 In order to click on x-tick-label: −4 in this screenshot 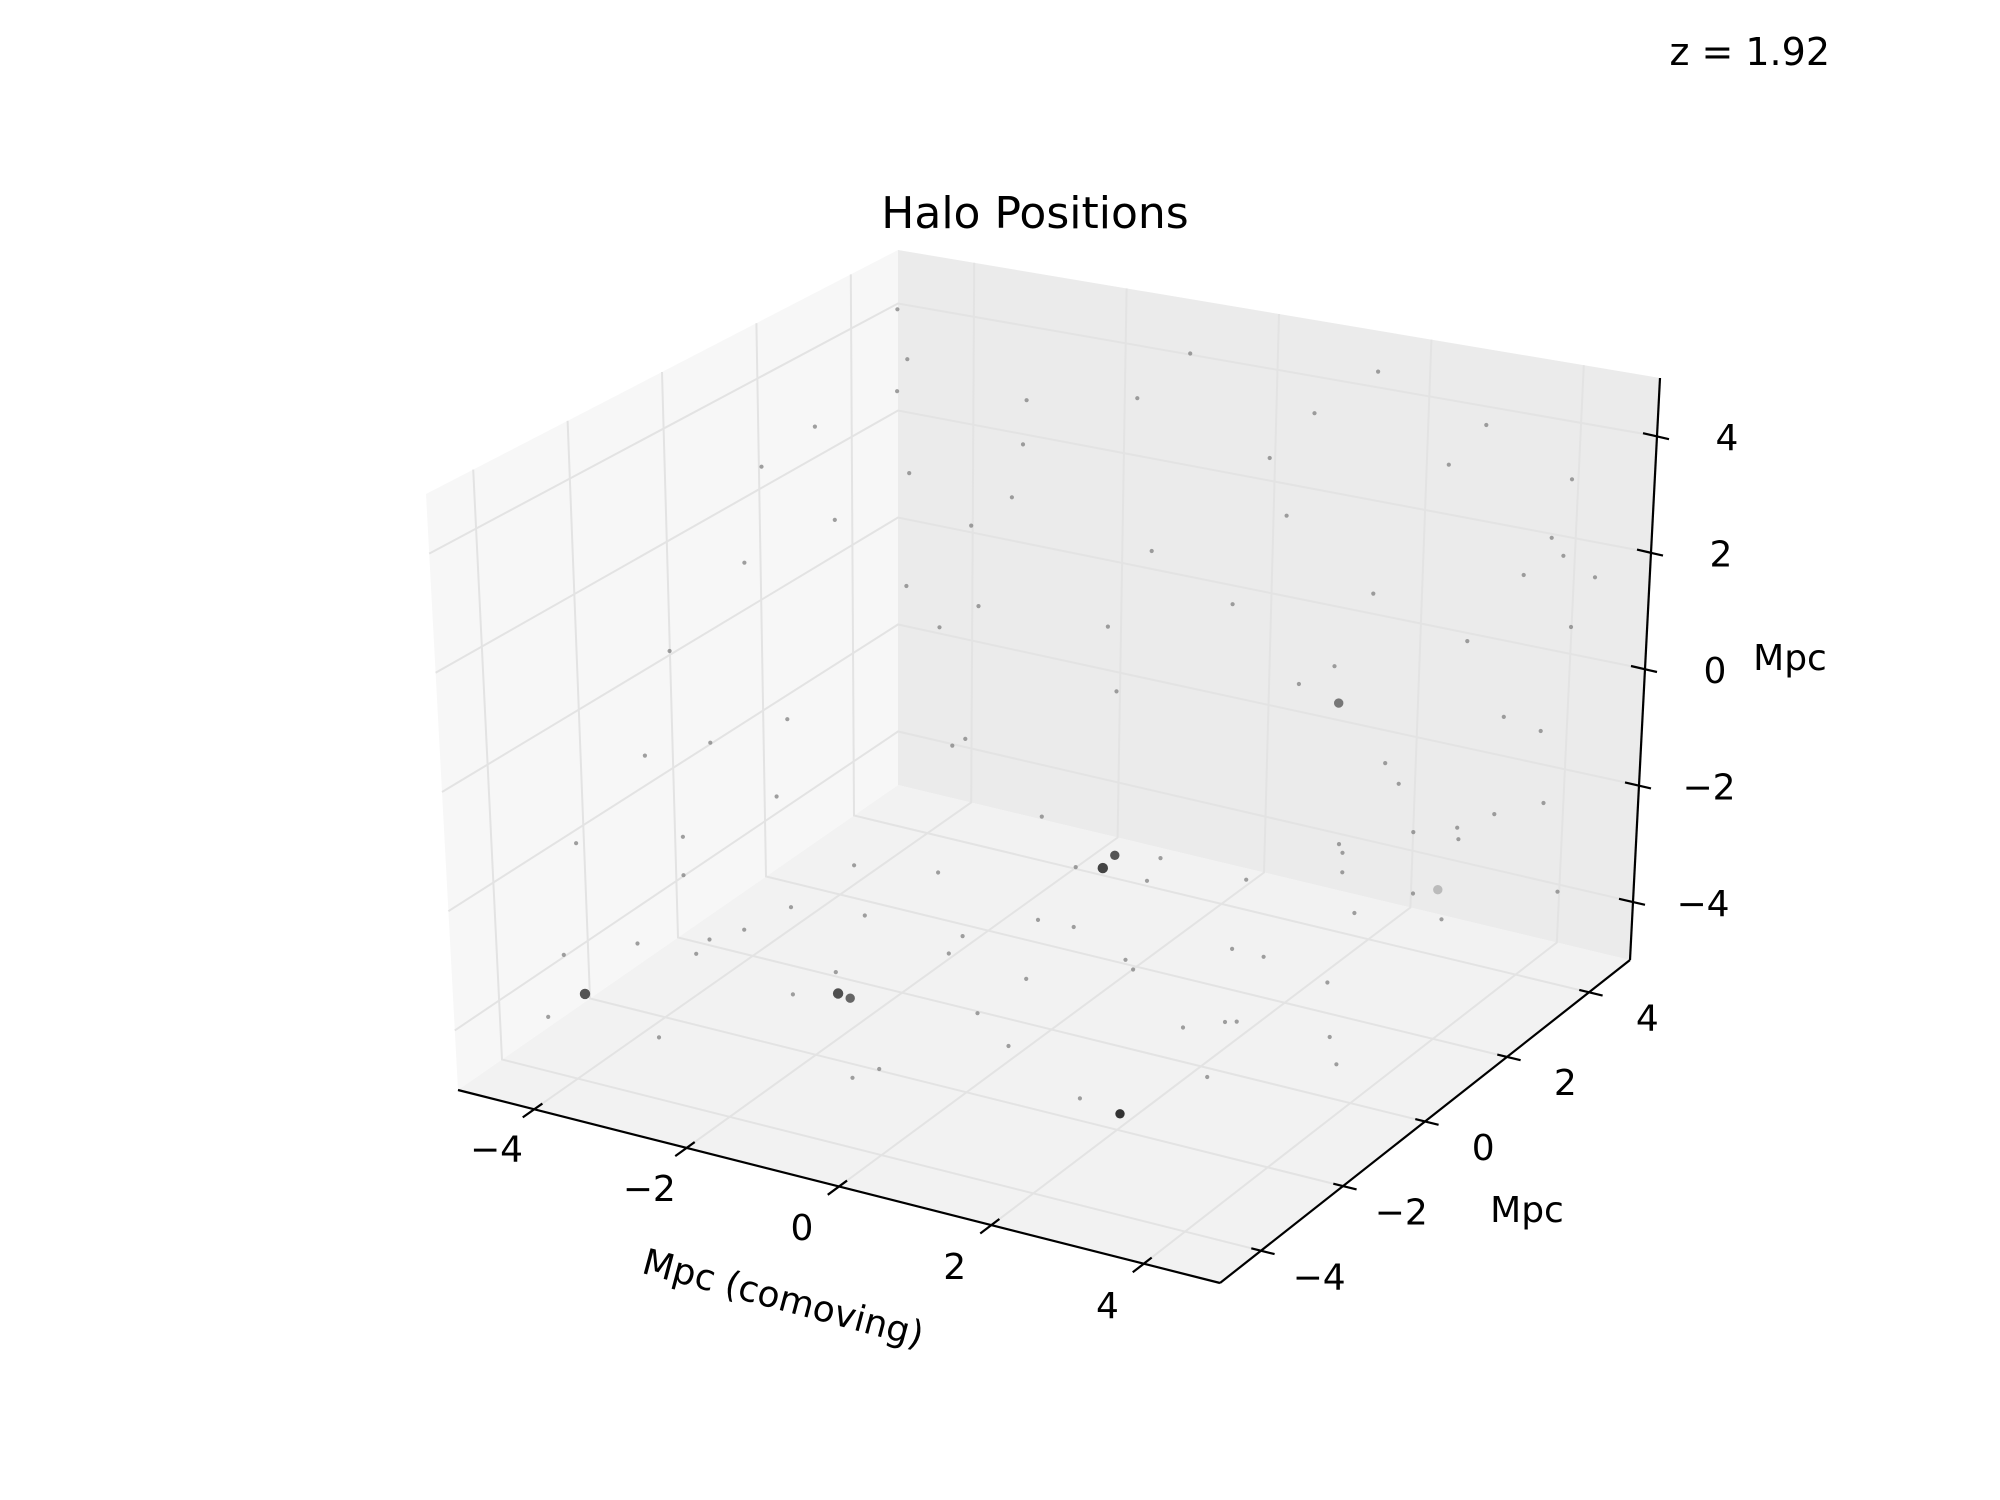, I will do `click(496, 1150)`.